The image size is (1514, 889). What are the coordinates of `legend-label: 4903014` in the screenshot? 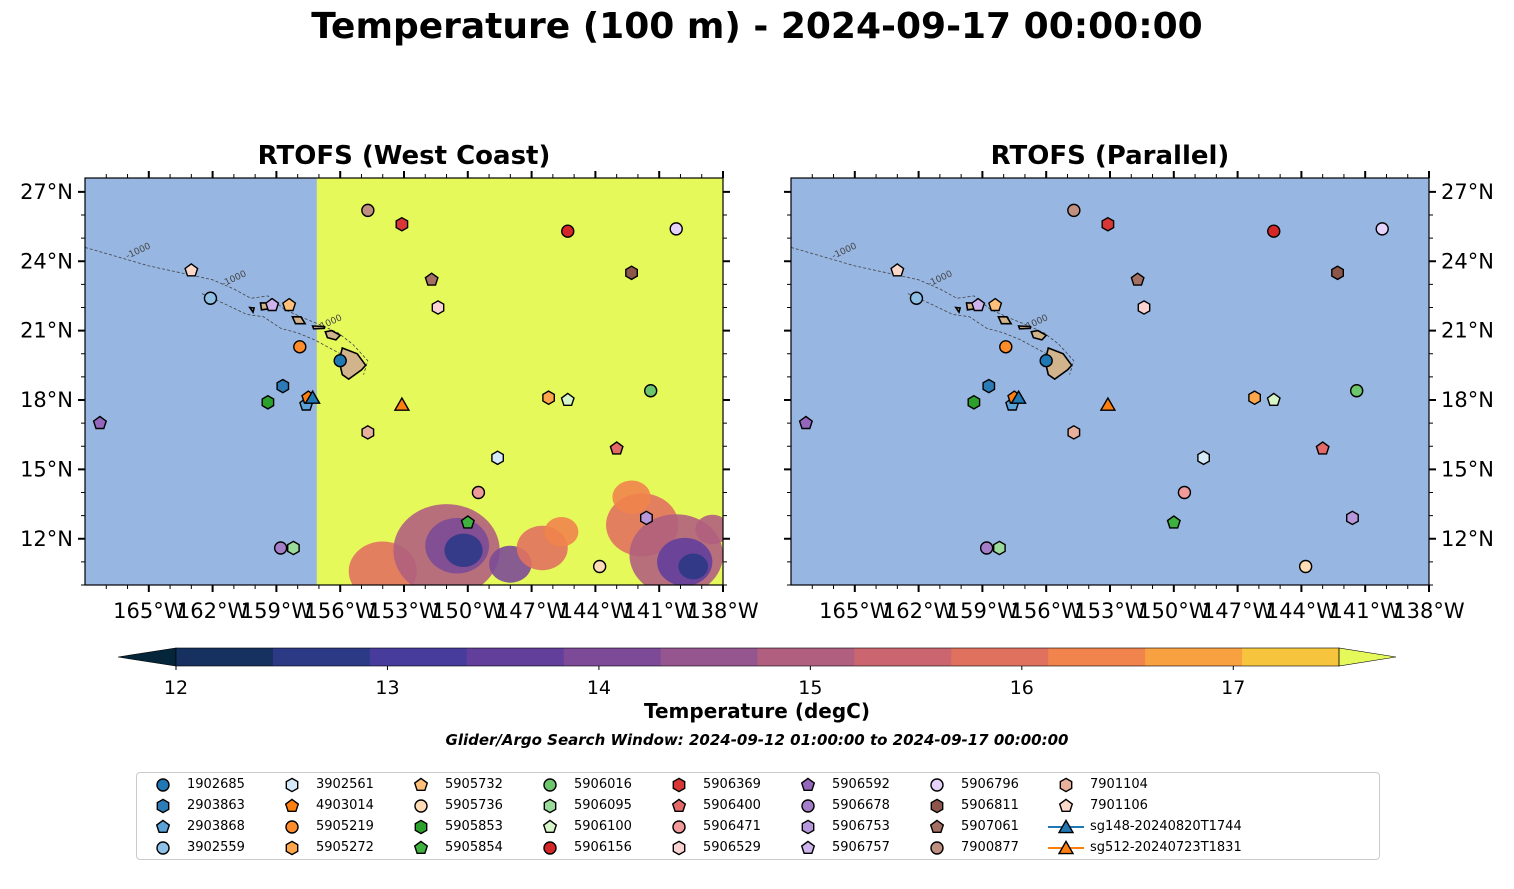 It's located at (345, 805).